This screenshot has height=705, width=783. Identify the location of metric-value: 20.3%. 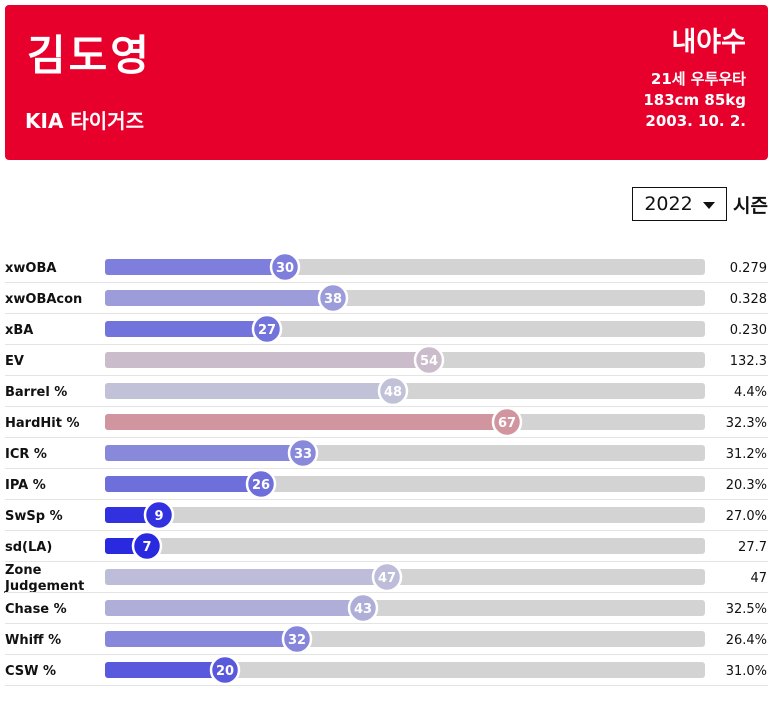
(746, 485).